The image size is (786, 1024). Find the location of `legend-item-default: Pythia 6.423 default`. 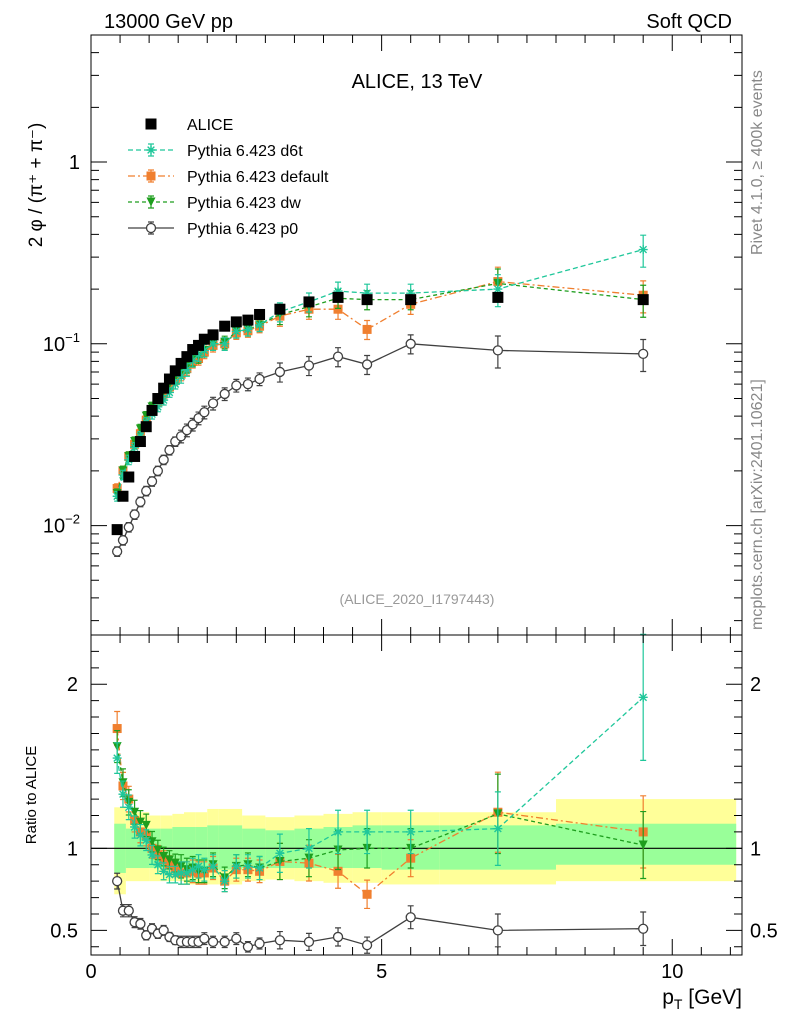

legend-item-default: Pythia 6.423 default is located at coordinates (228, 177).